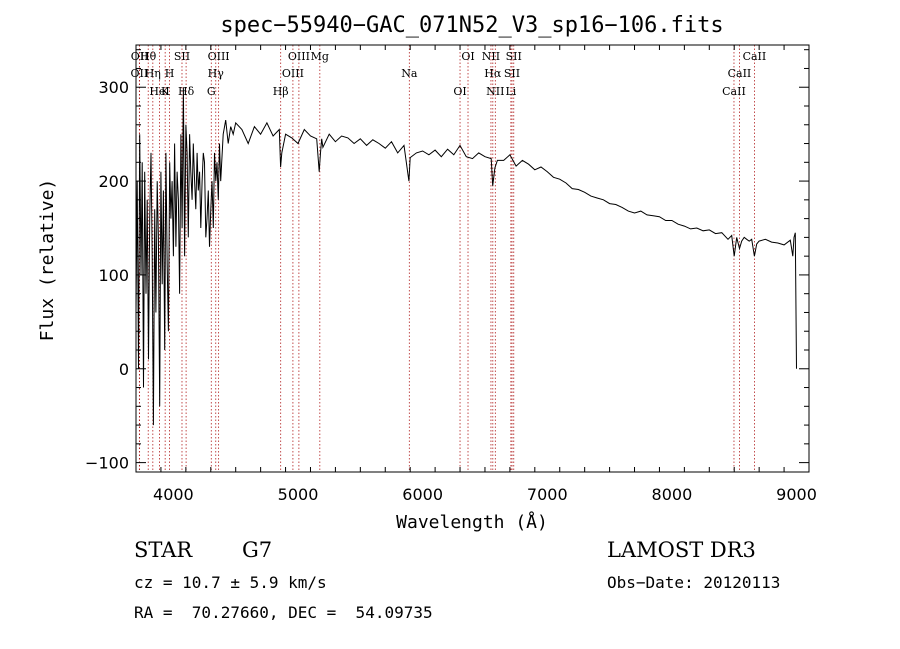  I want to click on line-label-8: Hδ, so click(186, 91).